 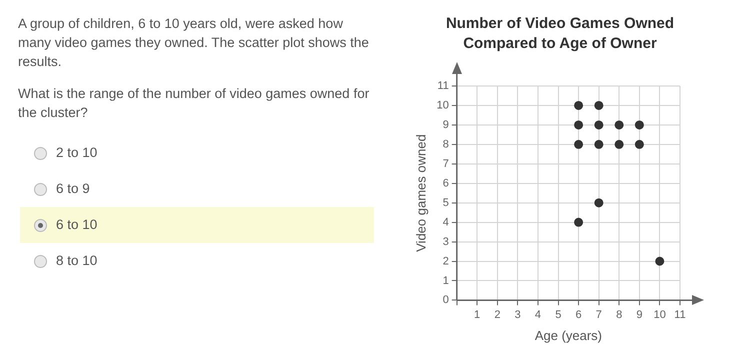 What do you see at coordinates (77, 152) in the screenshot?
I see `text: 2 to 10` at bounding box center [77, 152].